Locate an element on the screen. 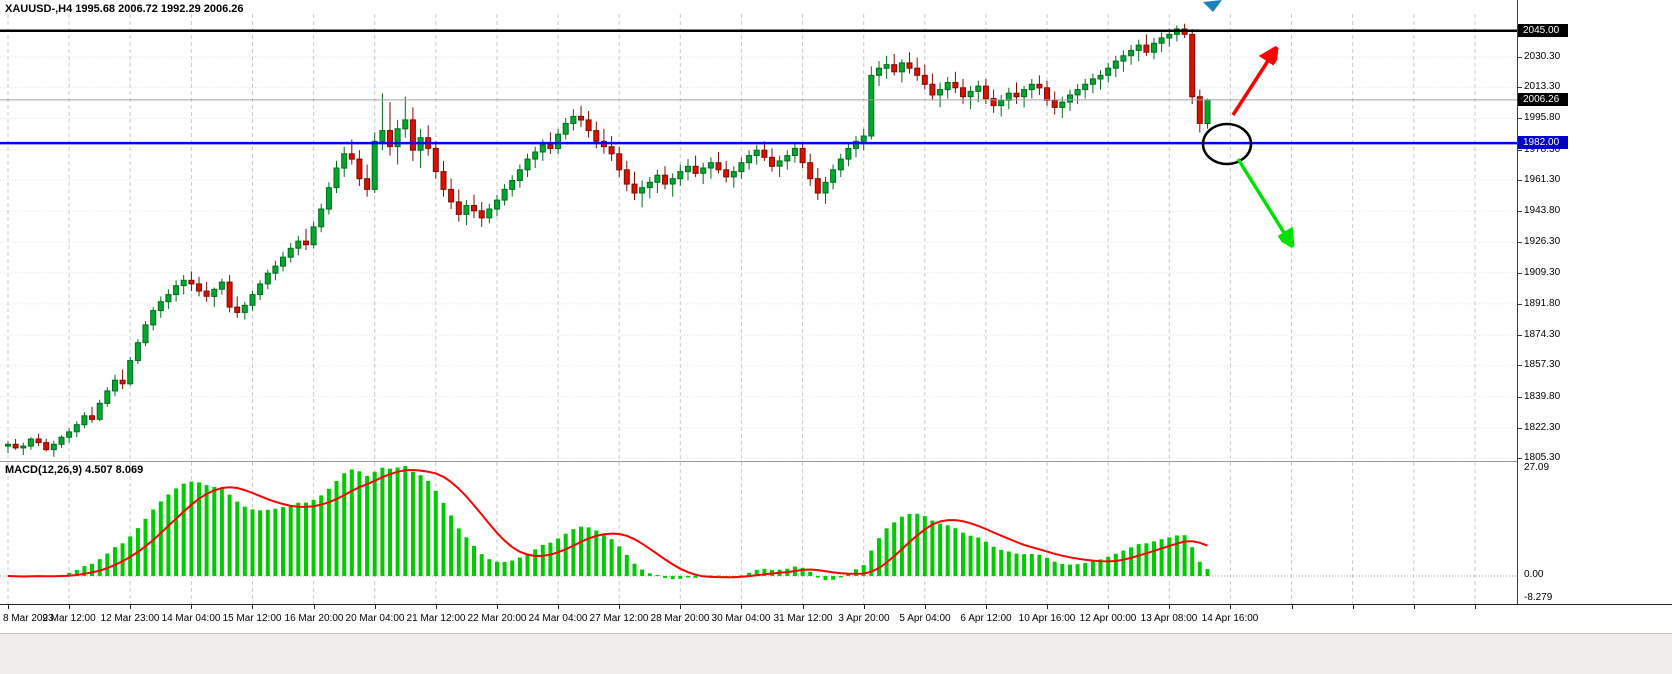 The height and width of the screenshot is (674, 1672). bearish-arrow-annotation is located at coordinates (1264, 202).